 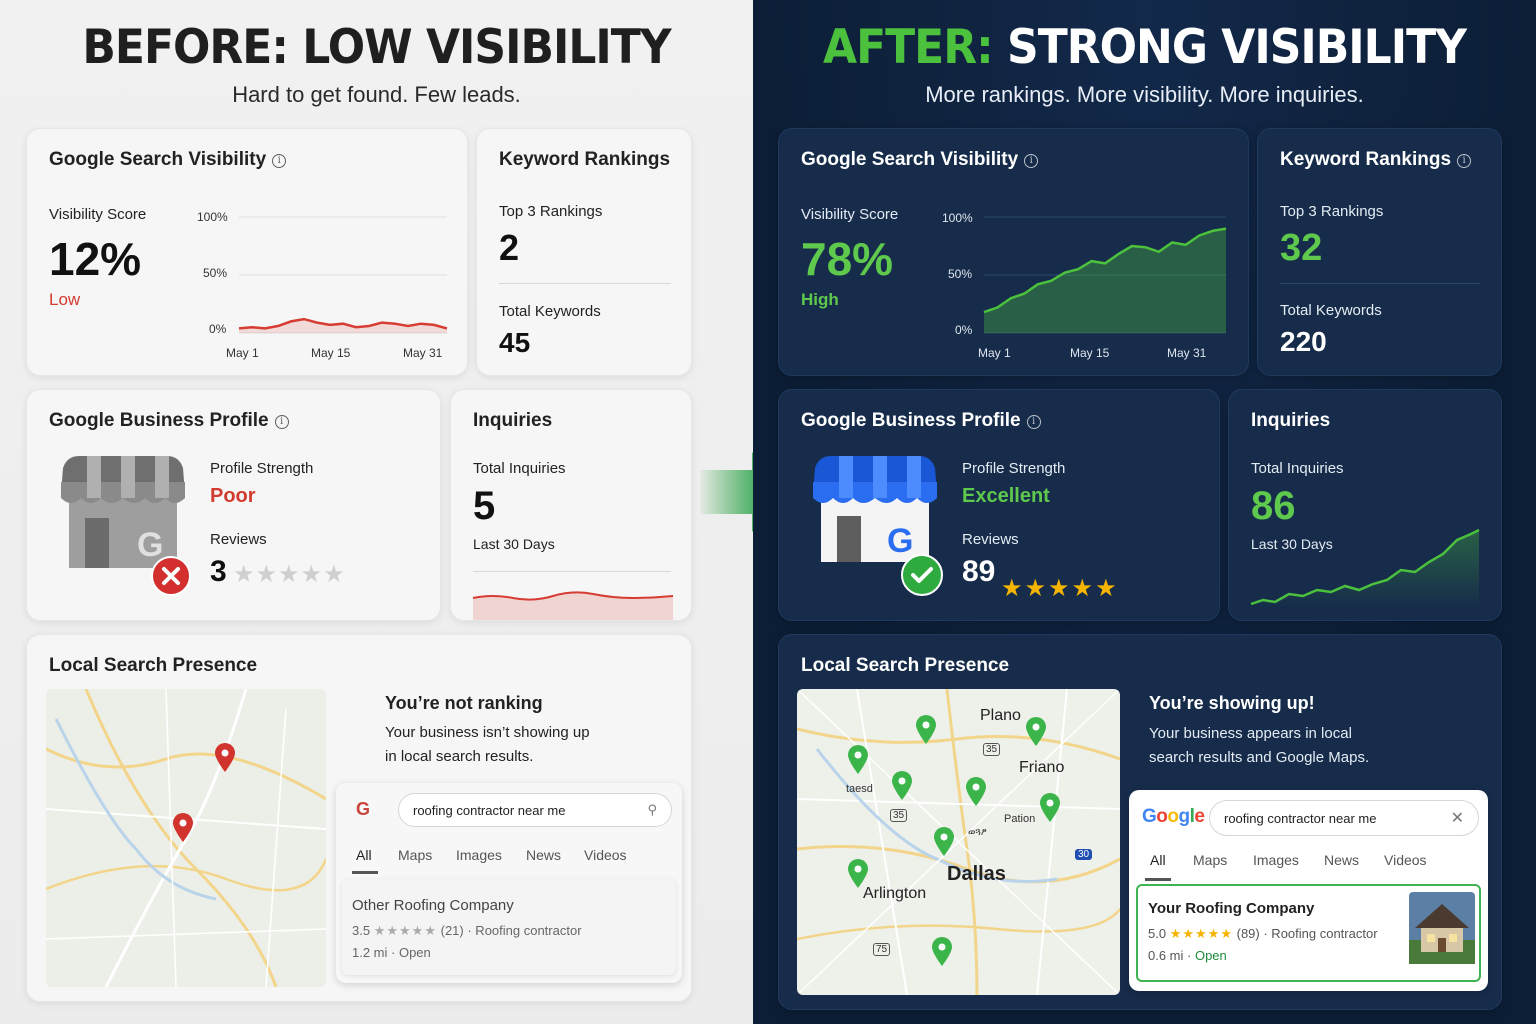 What do you see at coordinates (158, 159) in the screenshot?
I see `visibility-card-title: Google Search Visibility` at bounding box center [158, 159].